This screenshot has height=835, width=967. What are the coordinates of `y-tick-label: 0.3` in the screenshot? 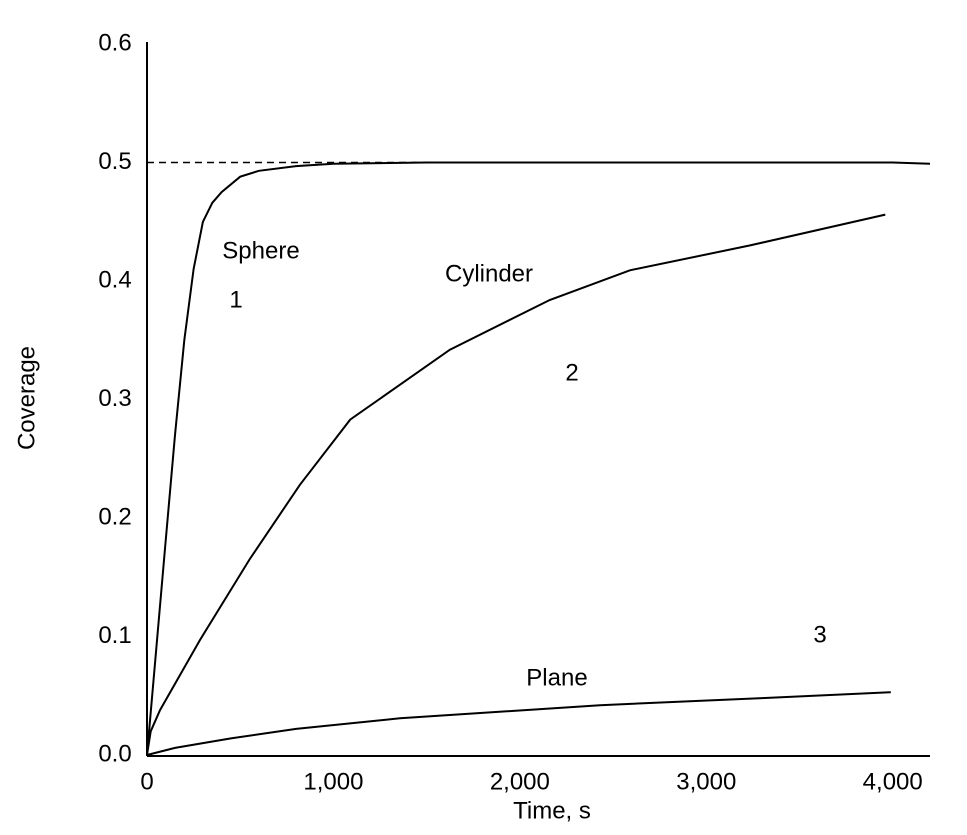 It's located at (114, 398).